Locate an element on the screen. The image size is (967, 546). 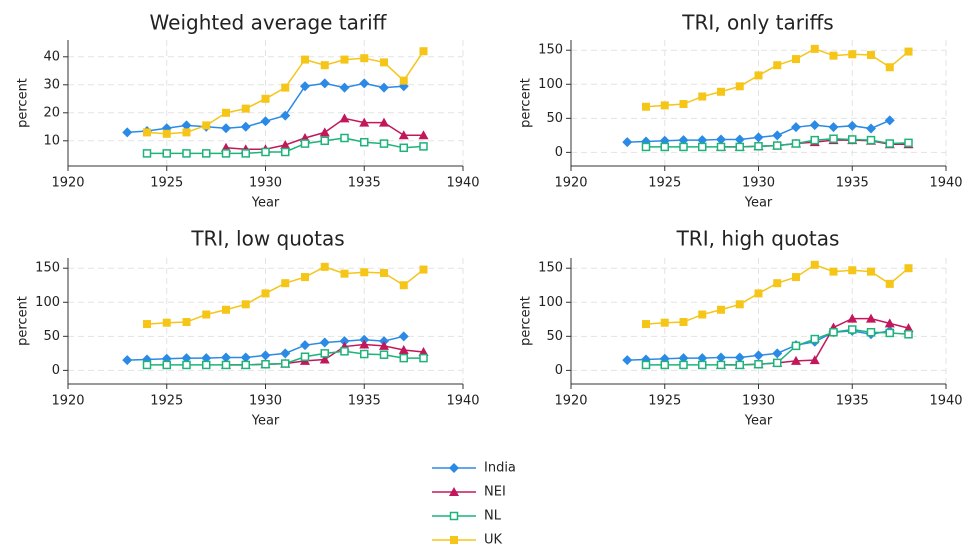
y-tick-label: 10 is located at coordinates (51, 140).